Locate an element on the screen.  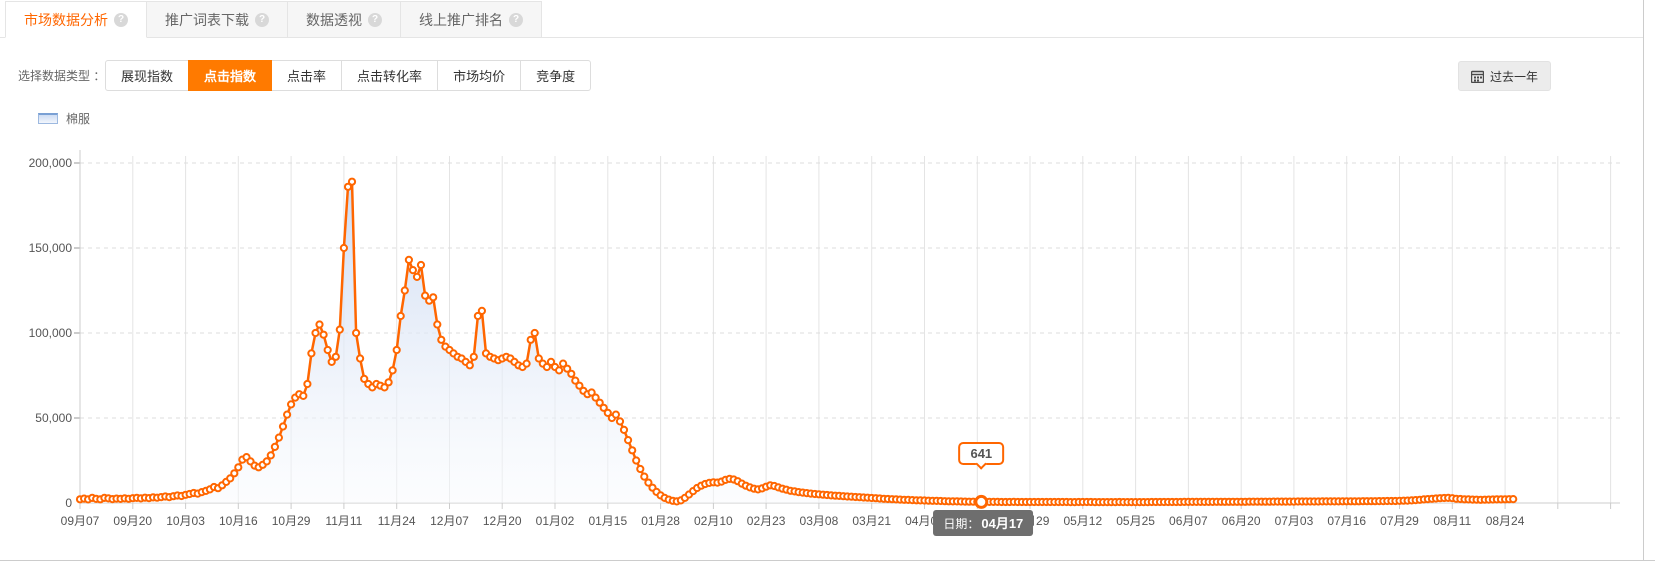
x-axis-label: 07月29 is located at coordinates (1399, 521).